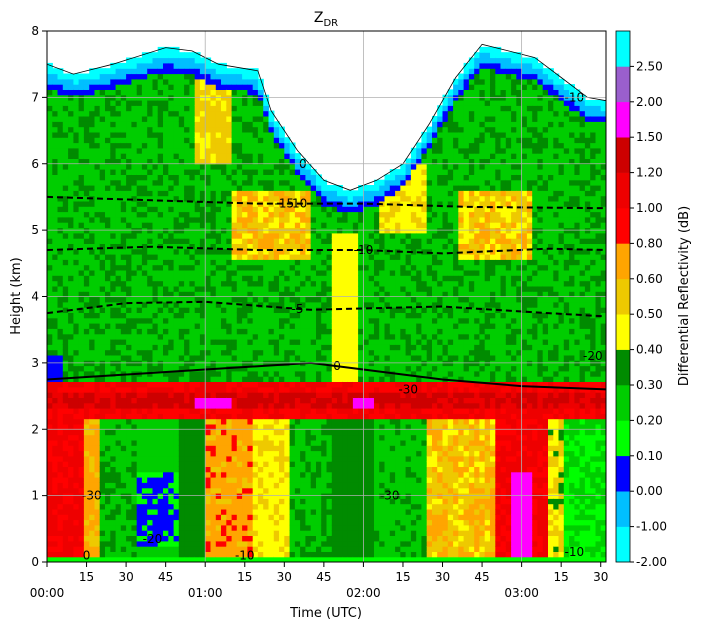 This screenshot has width=703, height=629. I want to click on y-axis: 0 1 2 3 4 5 6 7 8, so click(39, 296).